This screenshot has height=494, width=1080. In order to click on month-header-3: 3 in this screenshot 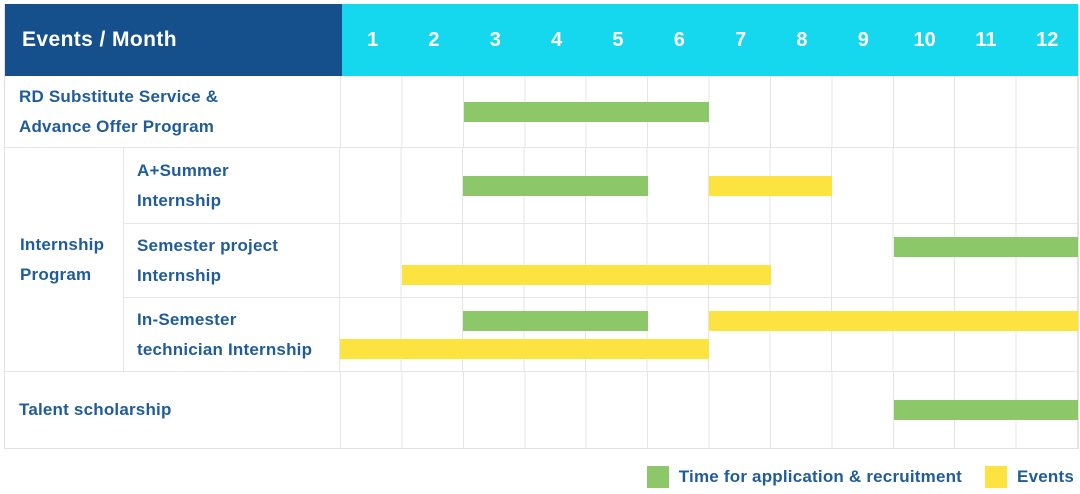, I will do `click(495, 39)`.